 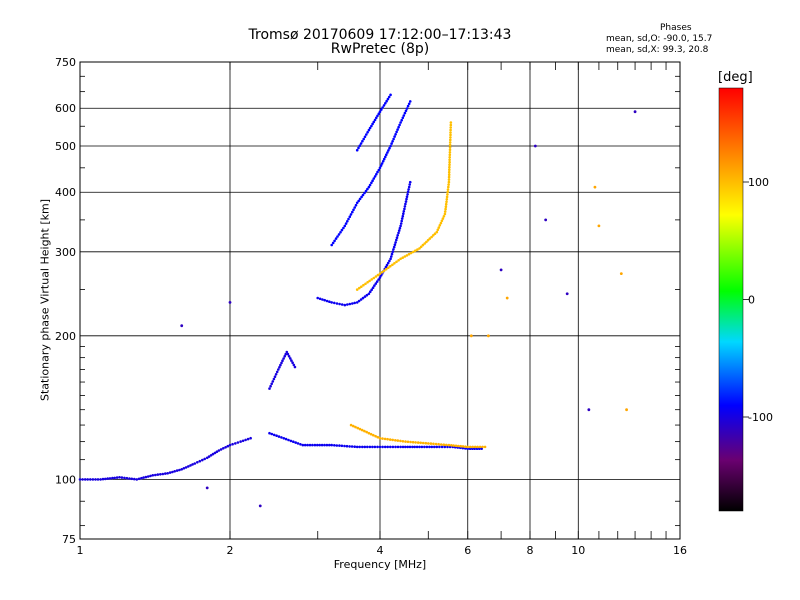 I want to click on colorbar-unit-label: [deg], so click(x=735, y=77).